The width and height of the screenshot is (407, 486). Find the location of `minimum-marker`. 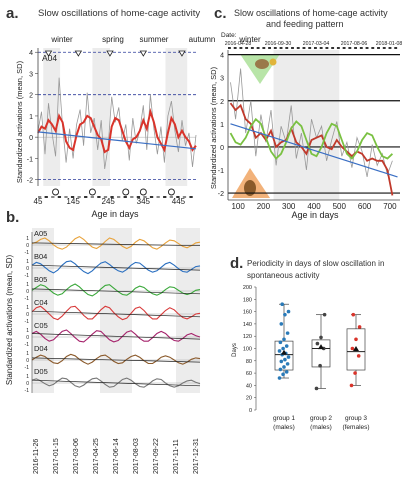

minimum-marker is located at coordinates (143, 192).